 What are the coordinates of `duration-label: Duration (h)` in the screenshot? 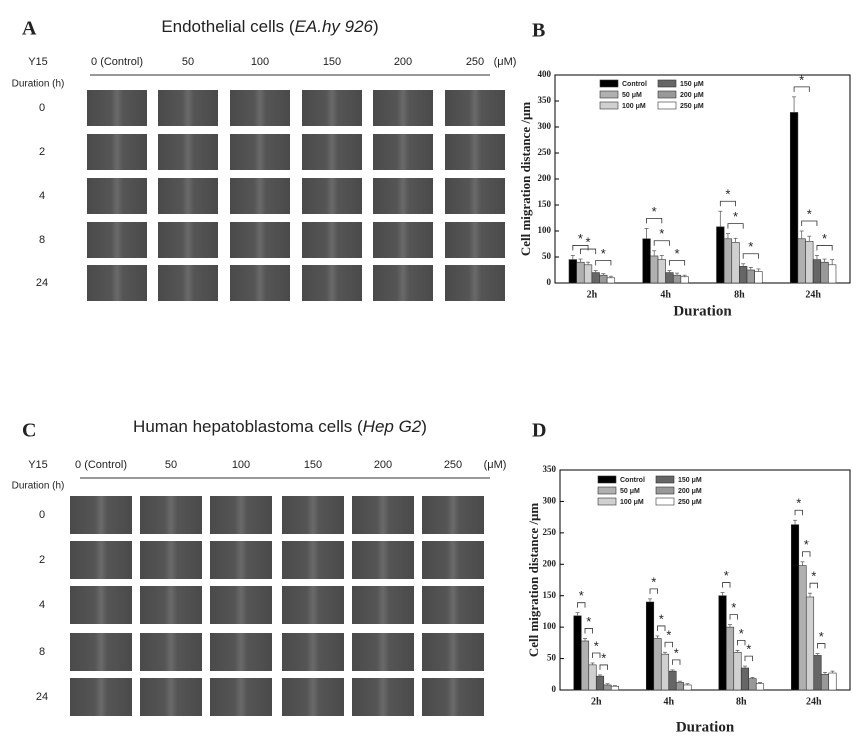 It's located at (38, 486).